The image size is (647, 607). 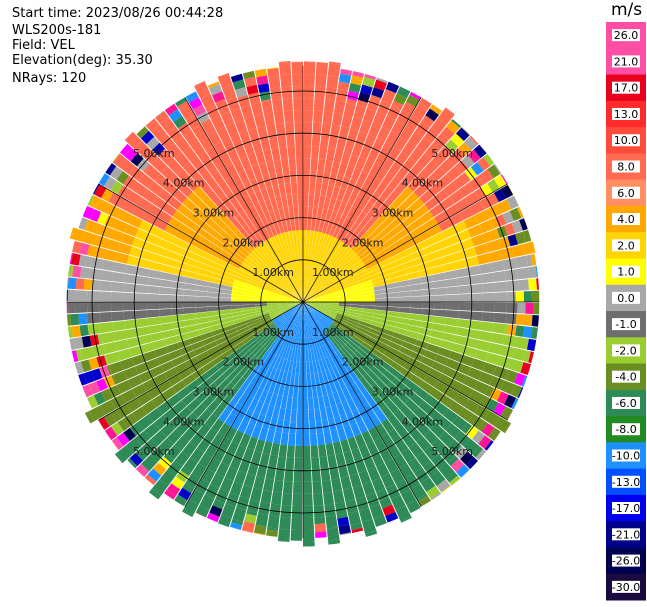 I want to click on range-label: 4.00km, so click(x=423, y=183).